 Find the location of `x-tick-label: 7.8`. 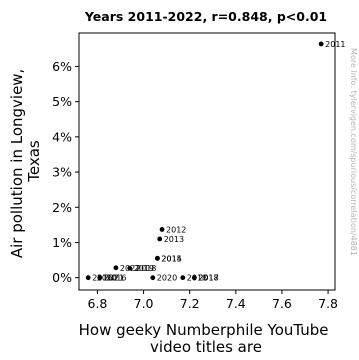

x-tick-label: 7.8 is located at coordinates (328, 303).